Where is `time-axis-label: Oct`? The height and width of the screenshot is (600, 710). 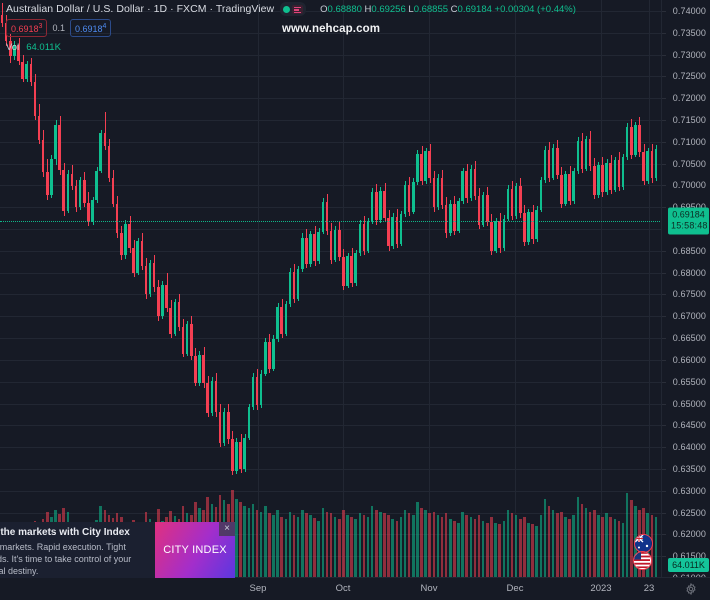
time-axis-label: Oct is located at coordinates (343, 588).